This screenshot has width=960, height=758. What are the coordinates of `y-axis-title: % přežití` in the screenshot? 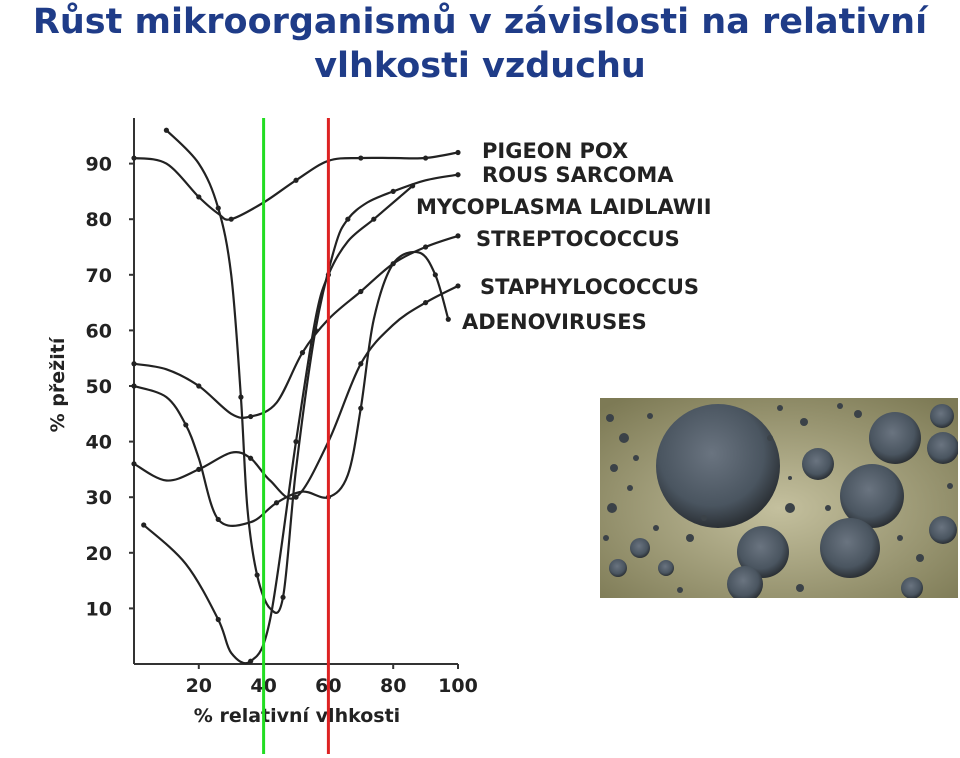 It's located at (58, 384).